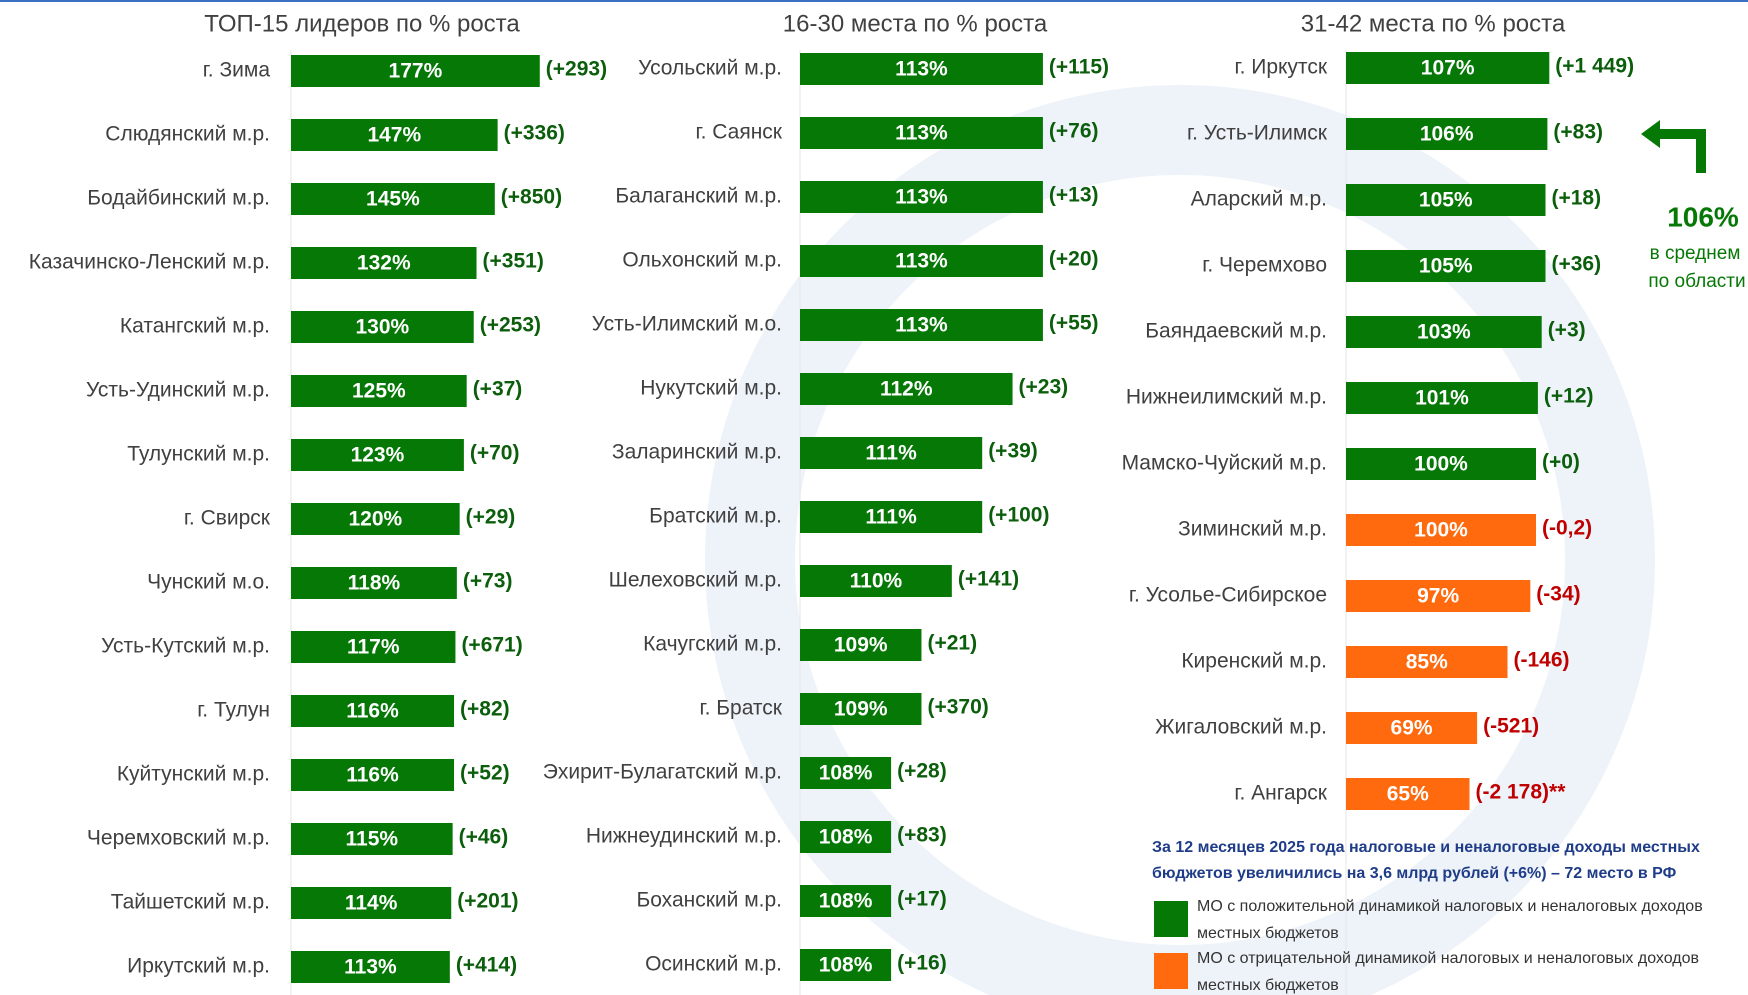 Image resolution: width=1748 pixels, height=995 pixels. I want to click on category-label: Осинский м.р., so click(713, 964).